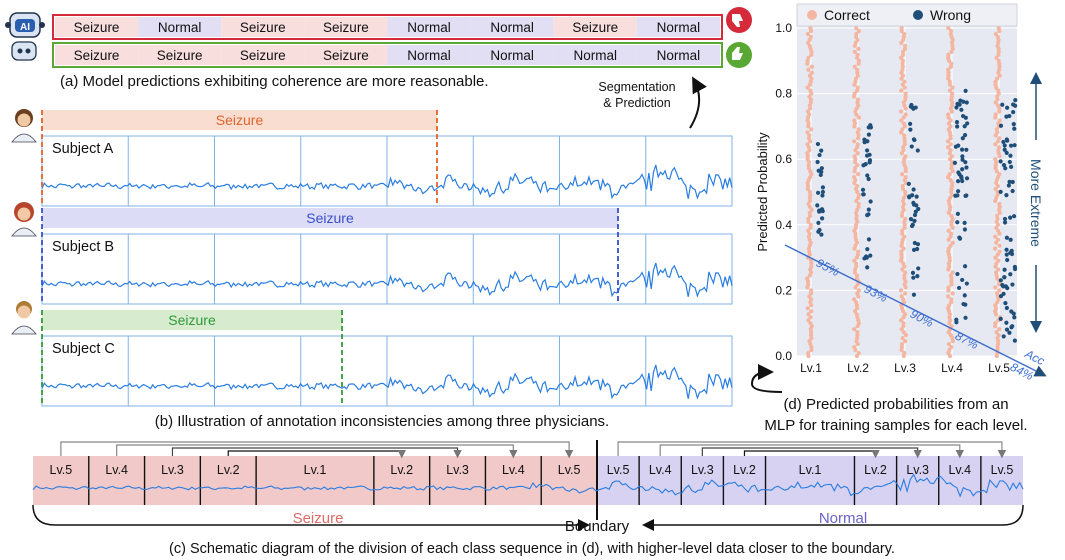 The width and height of the screenshot is (1065, 560). I want to click on seizure-region-label: Seizure, so click(318, 518).